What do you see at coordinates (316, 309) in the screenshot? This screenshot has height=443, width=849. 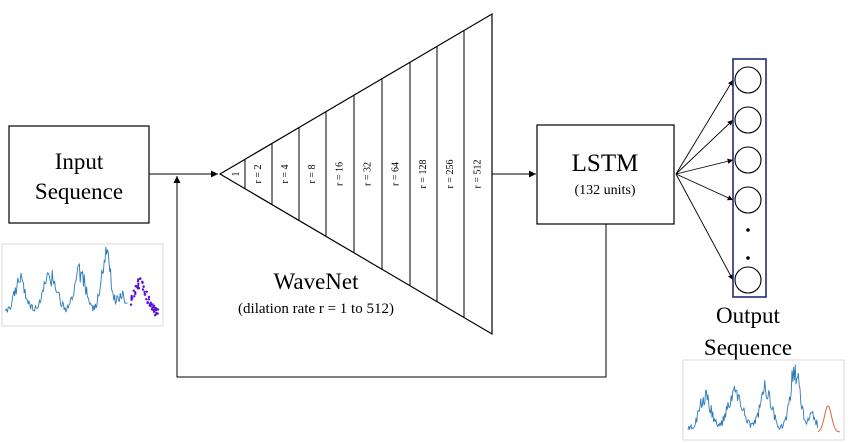 I see `wavenet-subtitle: (dilation rate r = 1 to 512)` at bounding box center [316, 309].